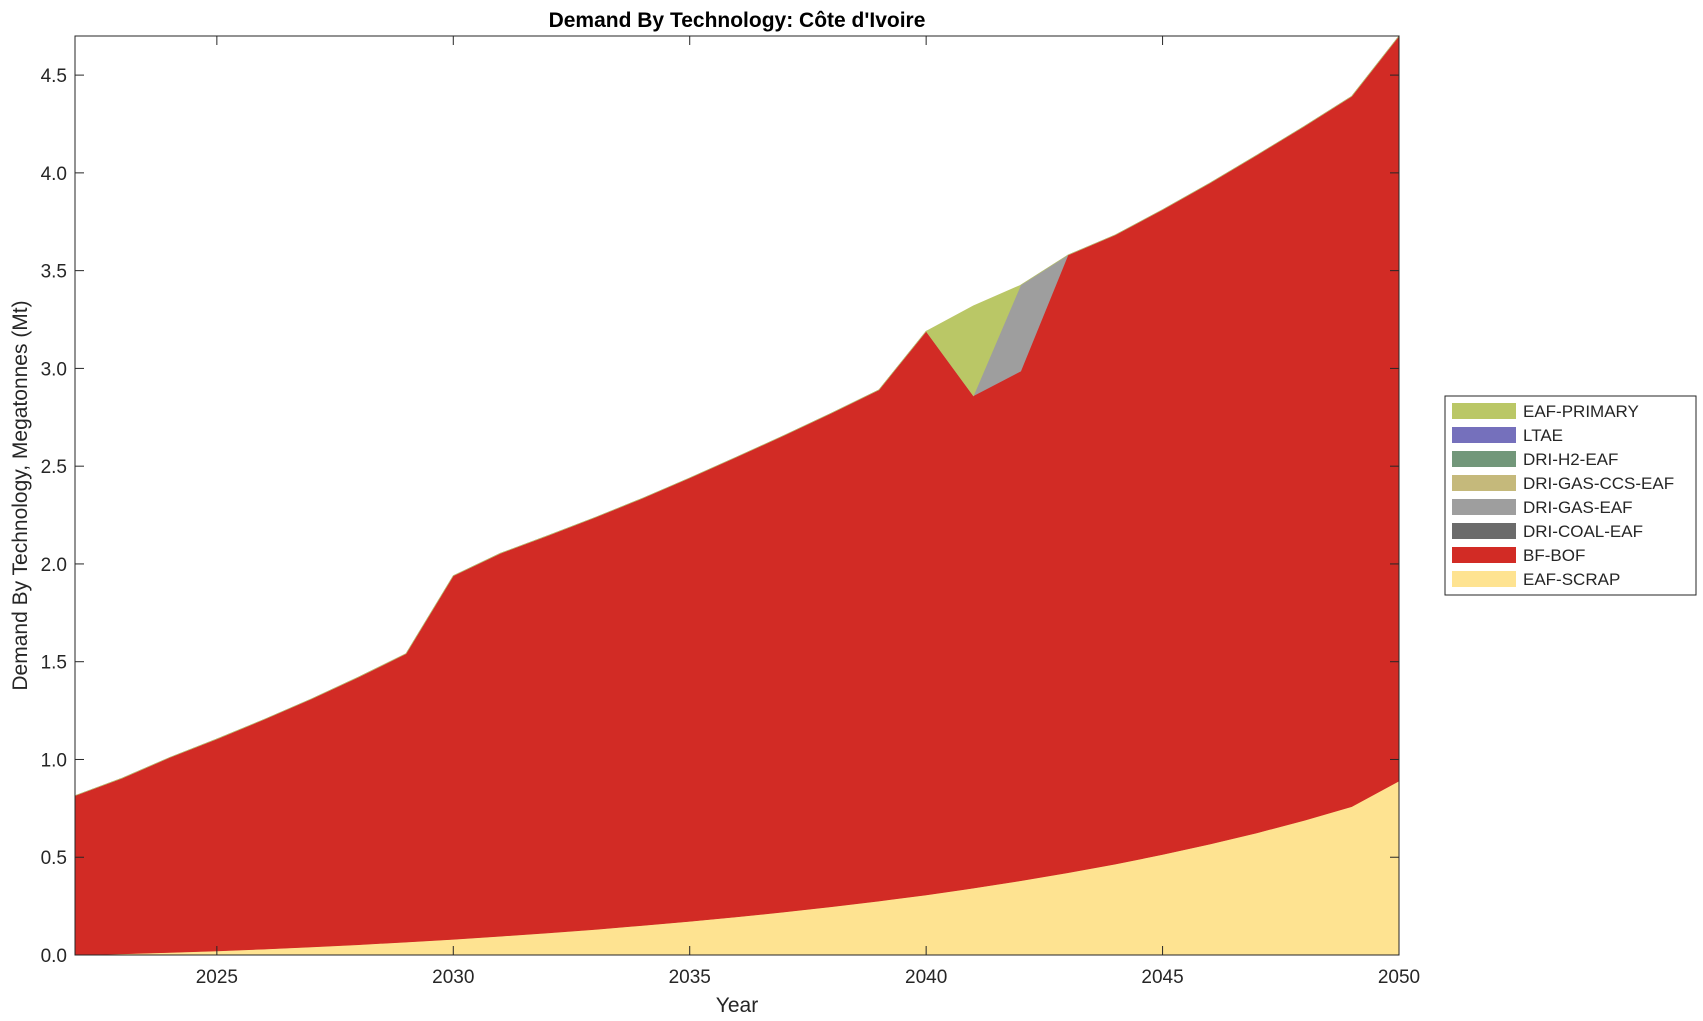 This screenshot has width=1703, height=1021. Describe the element at coordinates (54, 467) in the screenshot. I see `y-tick-label: 2.5` at that location.